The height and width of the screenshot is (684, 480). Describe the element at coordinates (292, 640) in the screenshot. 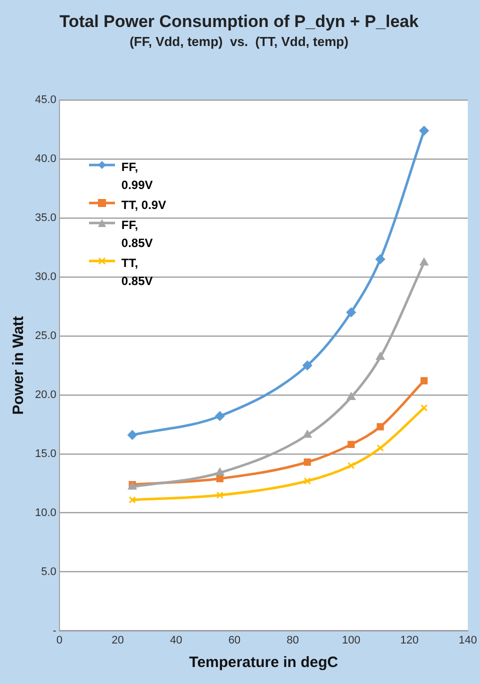

I see `x-tick-label: 80` at that location.